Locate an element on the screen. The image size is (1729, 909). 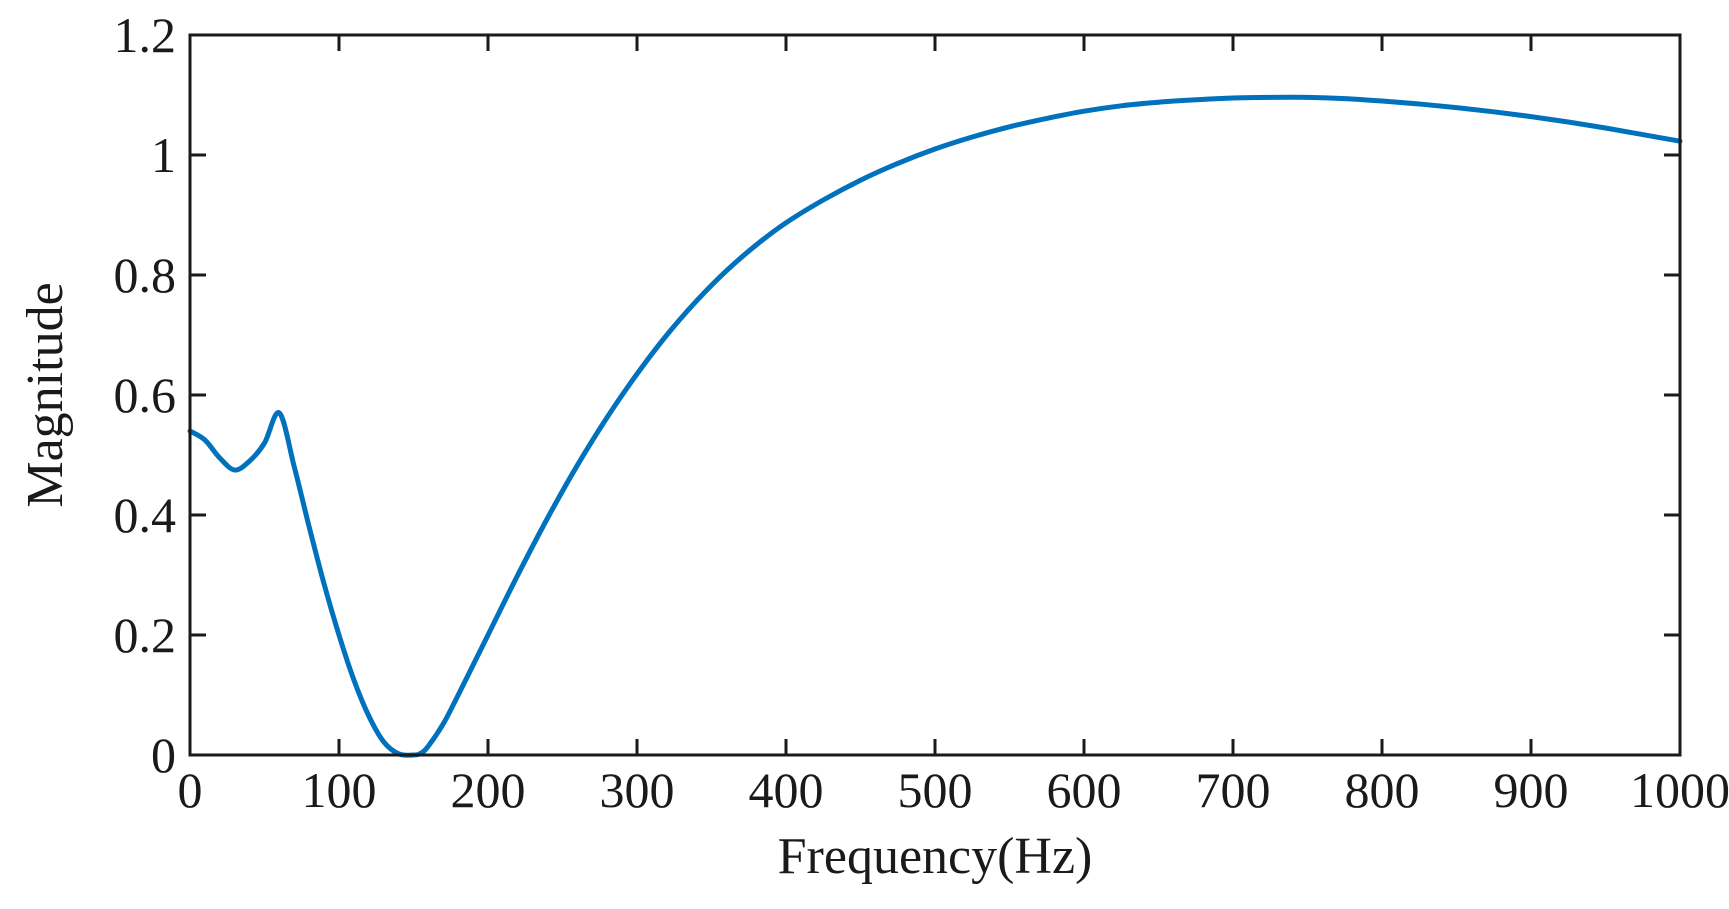
x-tick-label: 700 is located at coordinates (1233, 790).